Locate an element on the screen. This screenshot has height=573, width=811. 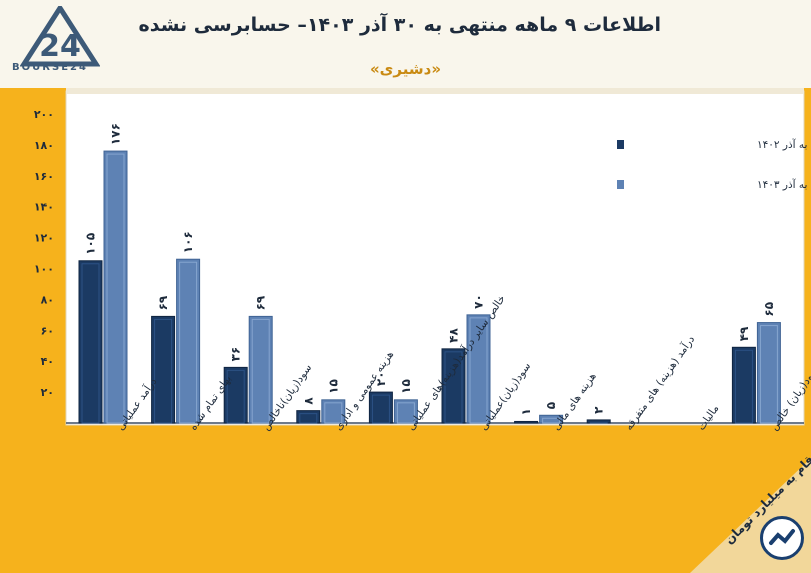
legend-label-1402: عملکرد منتهی به آذر ۱۴۰۲ is located at coordinates (784, 144).